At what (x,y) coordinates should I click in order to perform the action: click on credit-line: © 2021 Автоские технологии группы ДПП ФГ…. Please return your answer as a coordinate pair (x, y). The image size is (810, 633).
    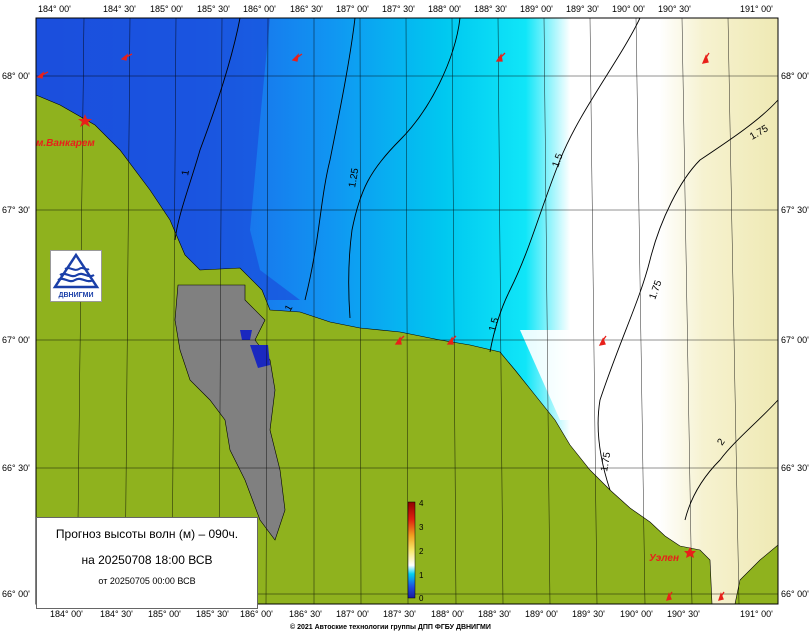
    Looking at the image, I should click on (390, 627).